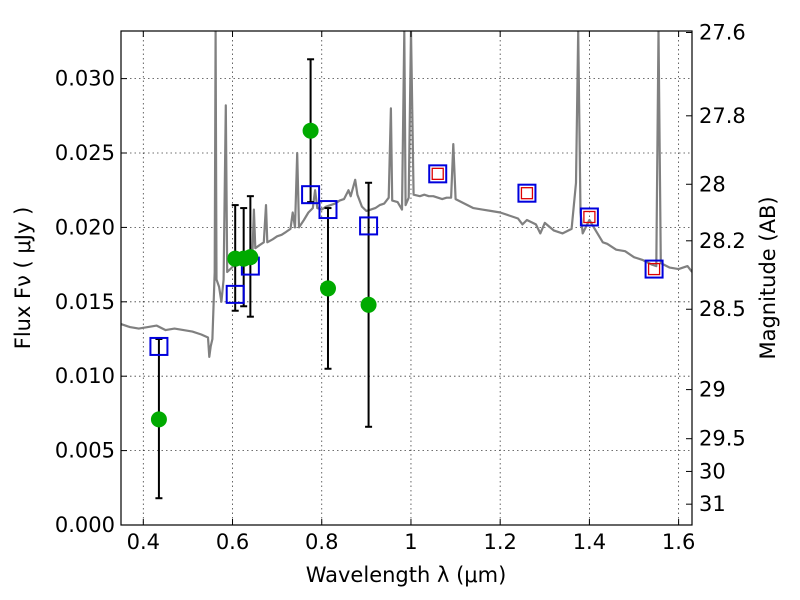  Describe the element at coordinates (712, 184) in the screenshot. I see `mag-tick-label: 28` at that location.